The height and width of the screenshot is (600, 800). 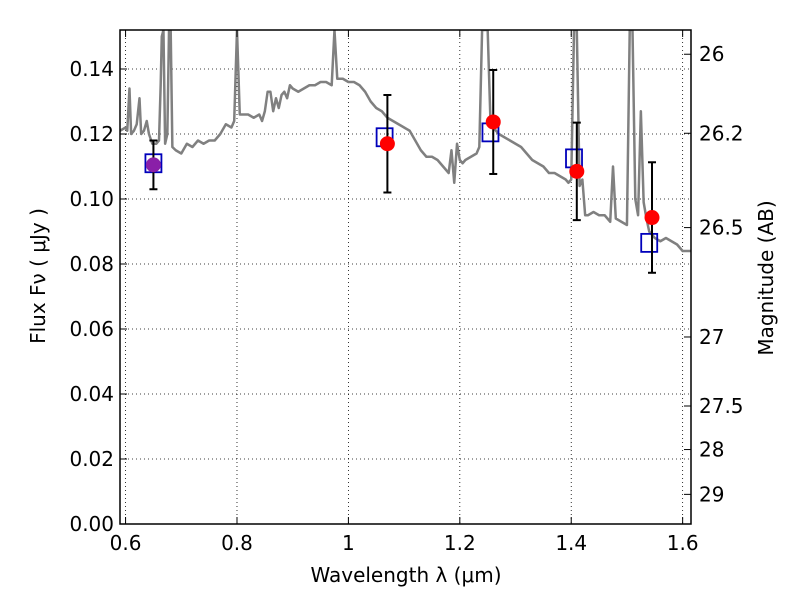 What do you see at coordinates (91, 69) in the screenshot?
I see `y-tick-label: 0.14` at bounding box center [91, 69].